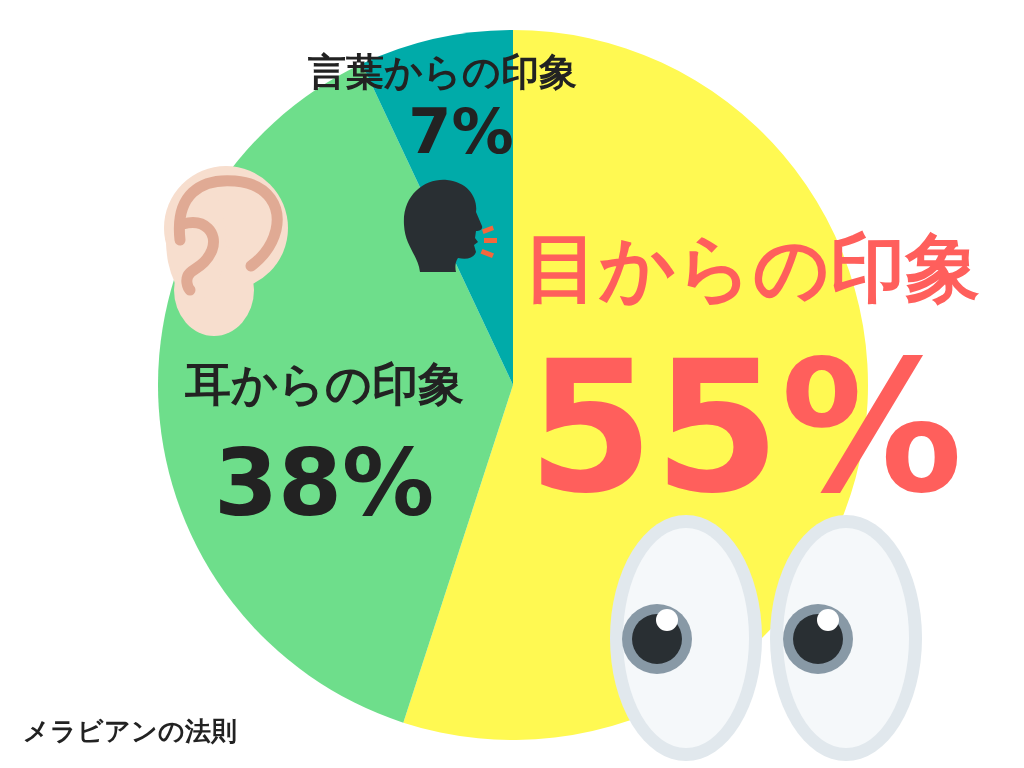  Describe the element at coordinates (324, 483) in the screenshot. I see `value-label: 38%` at that location.